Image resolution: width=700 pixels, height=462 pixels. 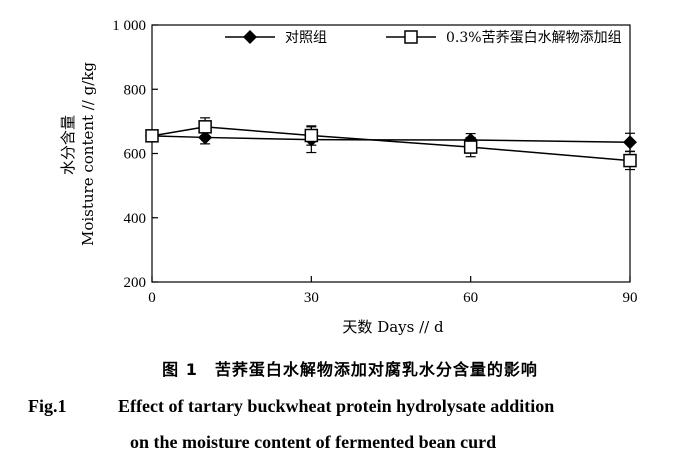 I want to click on y-axis-ticks: 200 400 600 800 1 000, so click(x=135, y=154).